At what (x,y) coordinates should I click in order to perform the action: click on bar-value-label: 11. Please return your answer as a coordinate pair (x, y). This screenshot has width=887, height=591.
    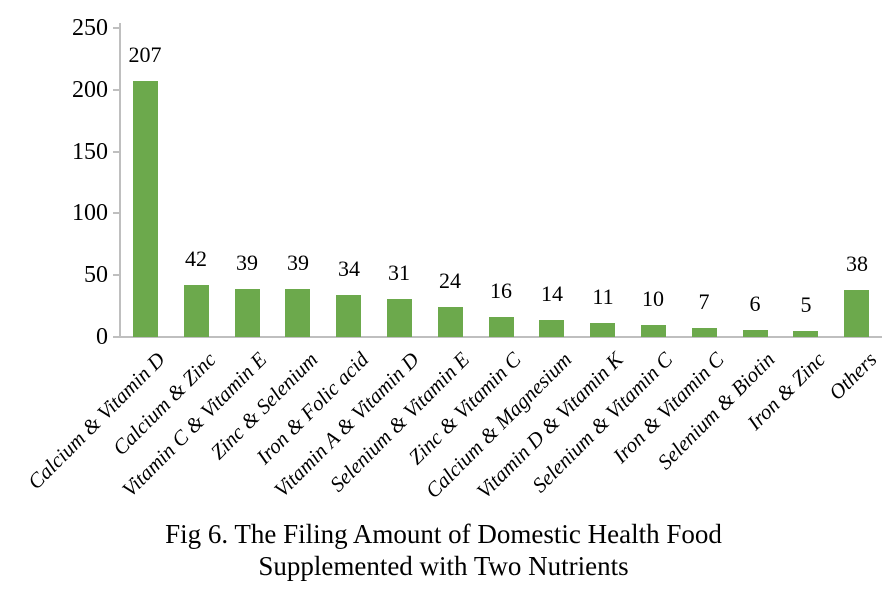
    Looking at the image, I should click on (603, 296).